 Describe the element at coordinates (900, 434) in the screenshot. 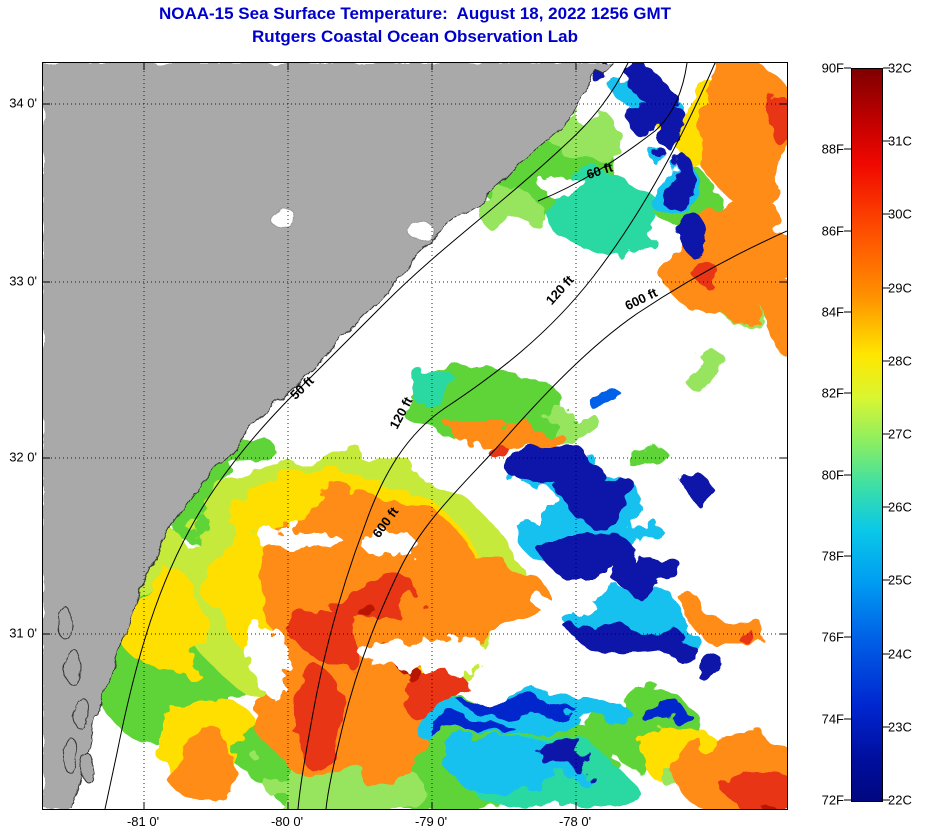

I see `colorbar-label: 27C` at that location.